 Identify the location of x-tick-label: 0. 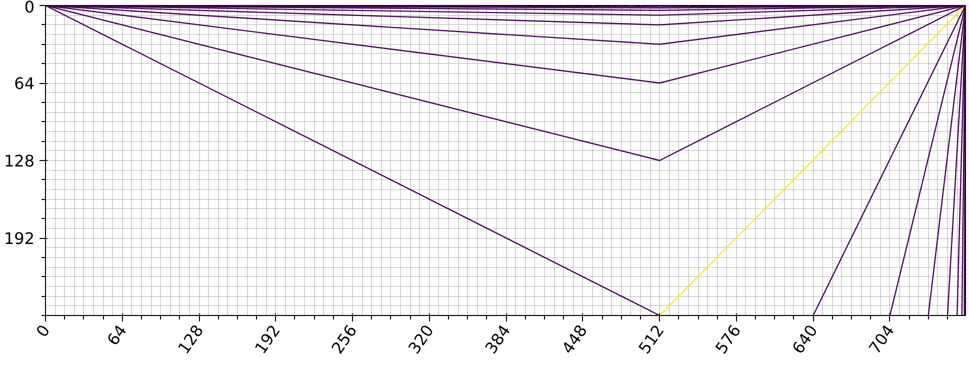
(43, 331).